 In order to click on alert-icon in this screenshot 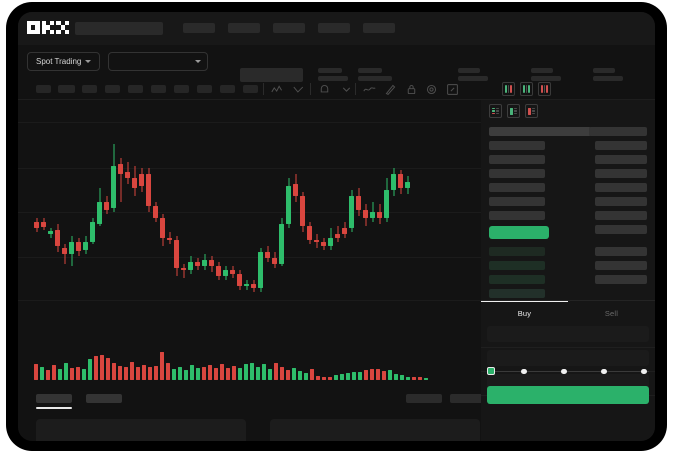, I will do `click(324, 89)`.